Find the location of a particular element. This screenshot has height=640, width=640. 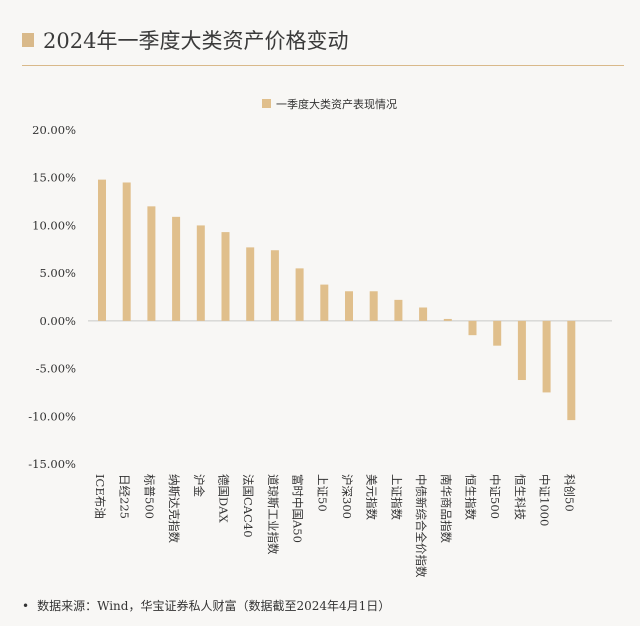

title-marker is located at coordinates (28, 40).